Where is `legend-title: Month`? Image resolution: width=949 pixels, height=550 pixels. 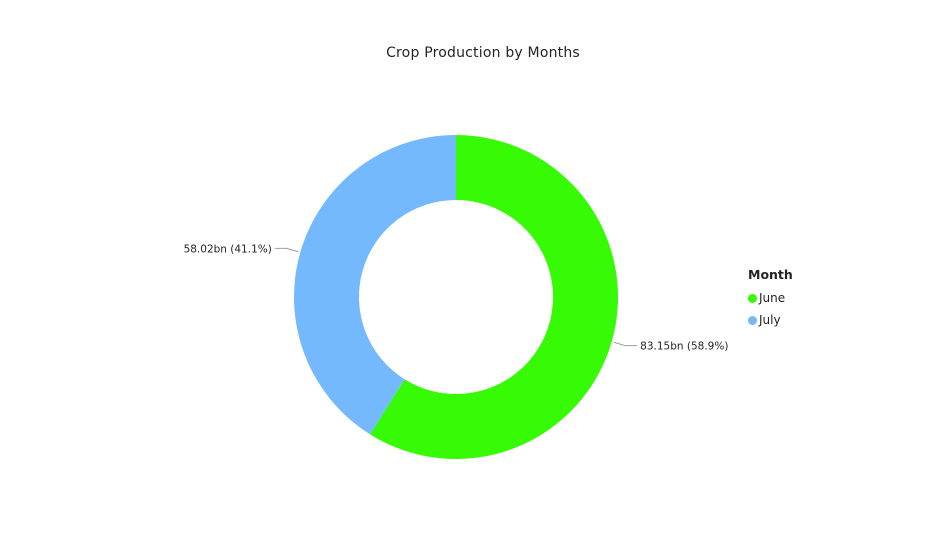
legend-title: Month is located at coordinates (770, 274).